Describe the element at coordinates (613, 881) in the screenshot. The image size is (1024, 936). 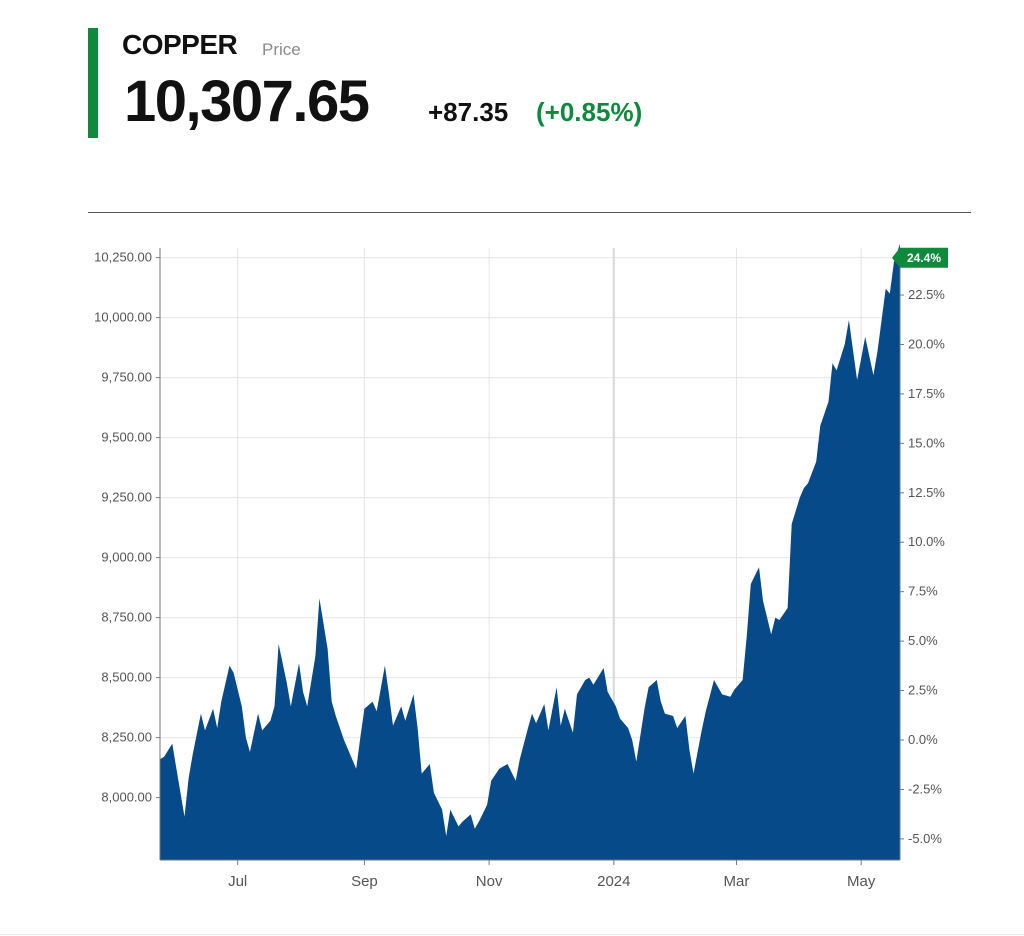
I see `x-tick-label: 2024` at that location.